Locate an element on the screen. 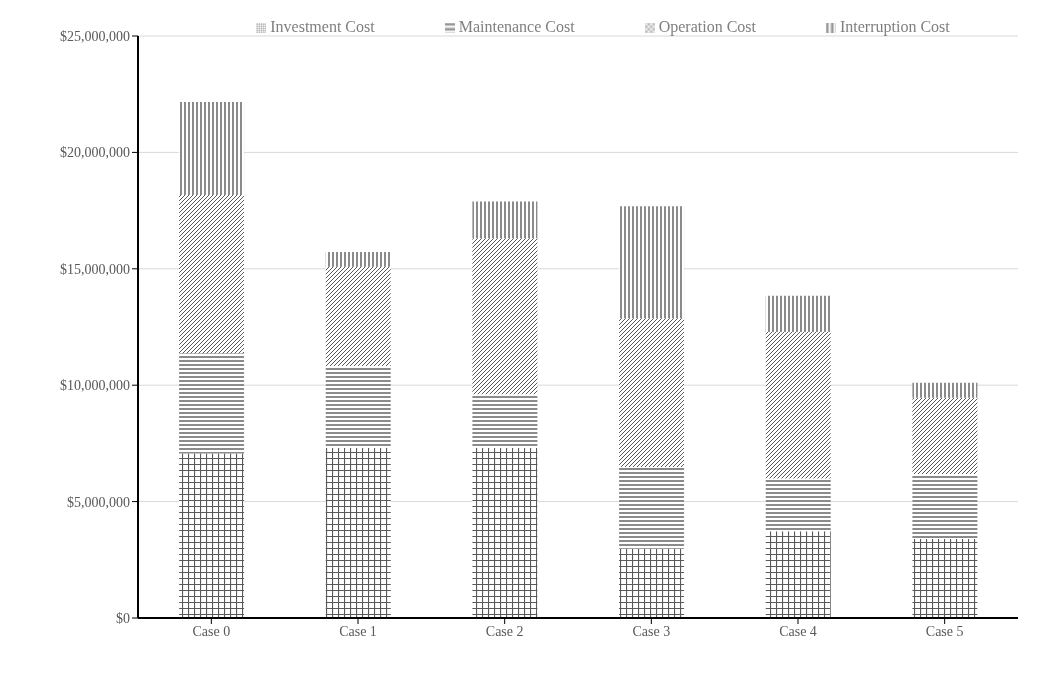 The height and width of the screenshot is (680, 1057). x-tick-label: Case 5 is located at coordinates (944, 631).